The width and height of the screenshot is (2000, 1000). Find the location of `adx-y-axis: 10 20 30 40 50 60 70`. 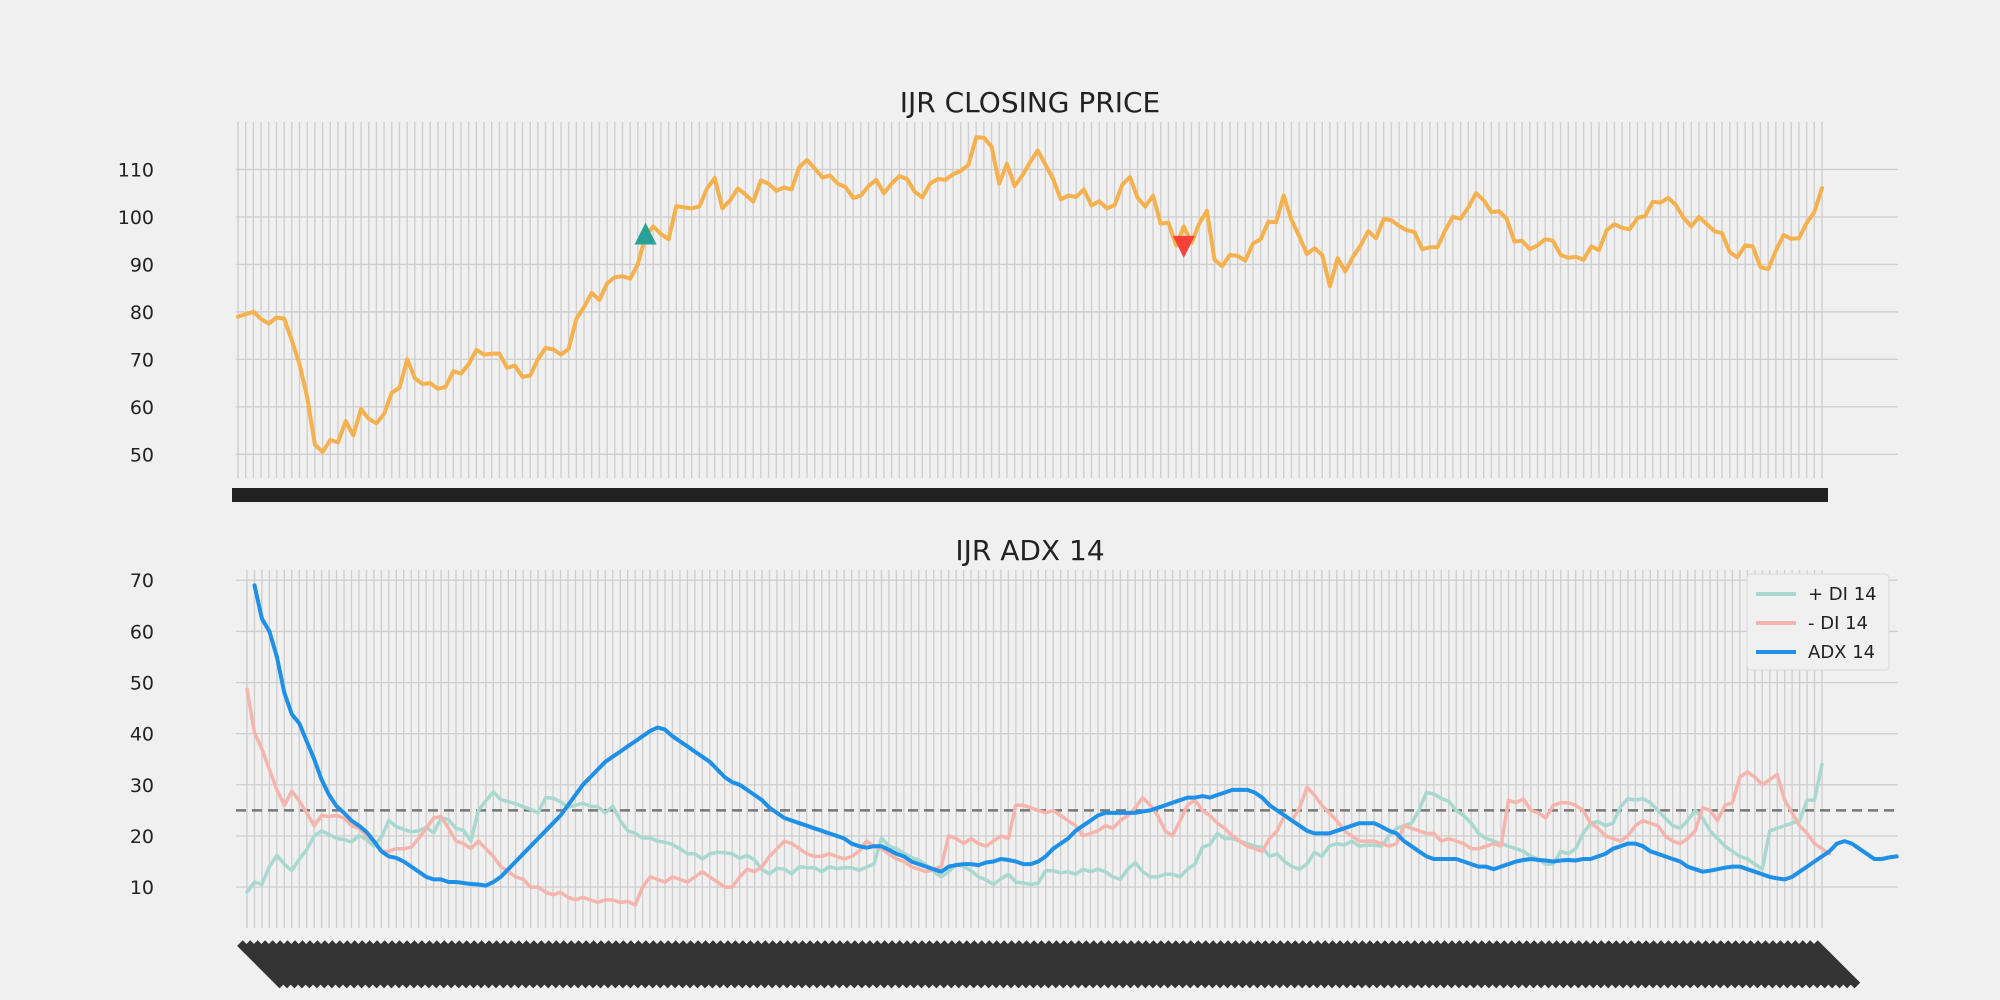

adx-y-axis: 10 20 30 40 50 60 70 is located at coordinates (142, 734).